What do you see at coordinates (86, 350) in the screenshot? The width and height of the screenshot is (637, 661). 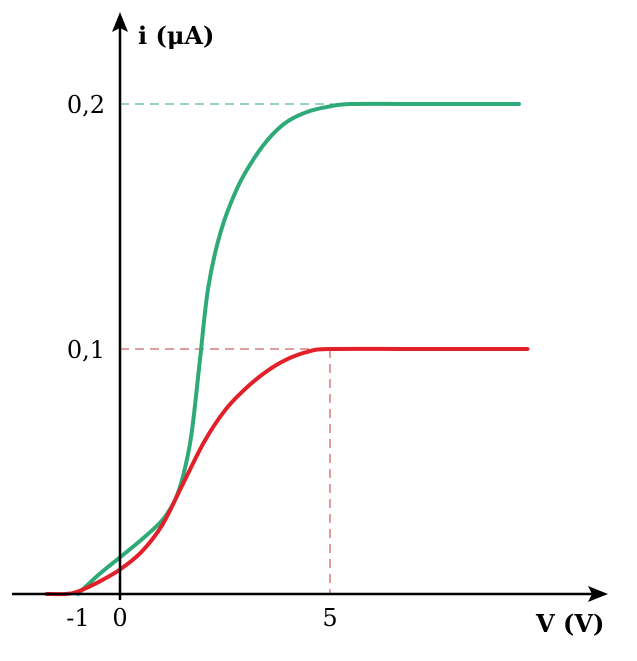 I see `y-tick-label-0: 0,1` at bounding box center [86, 350].